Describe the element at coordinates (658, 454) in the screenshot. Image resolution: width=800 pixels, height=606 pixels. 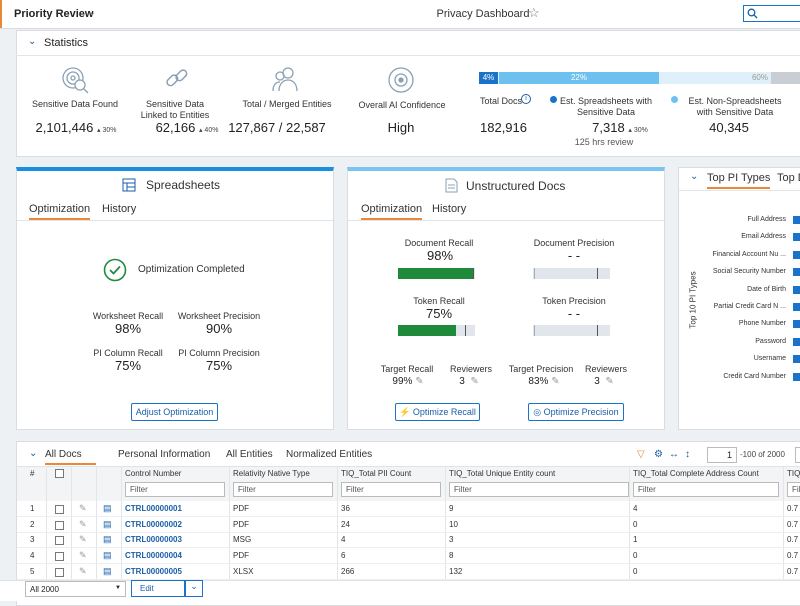
I see `settings-icon: ⚙` at that location.